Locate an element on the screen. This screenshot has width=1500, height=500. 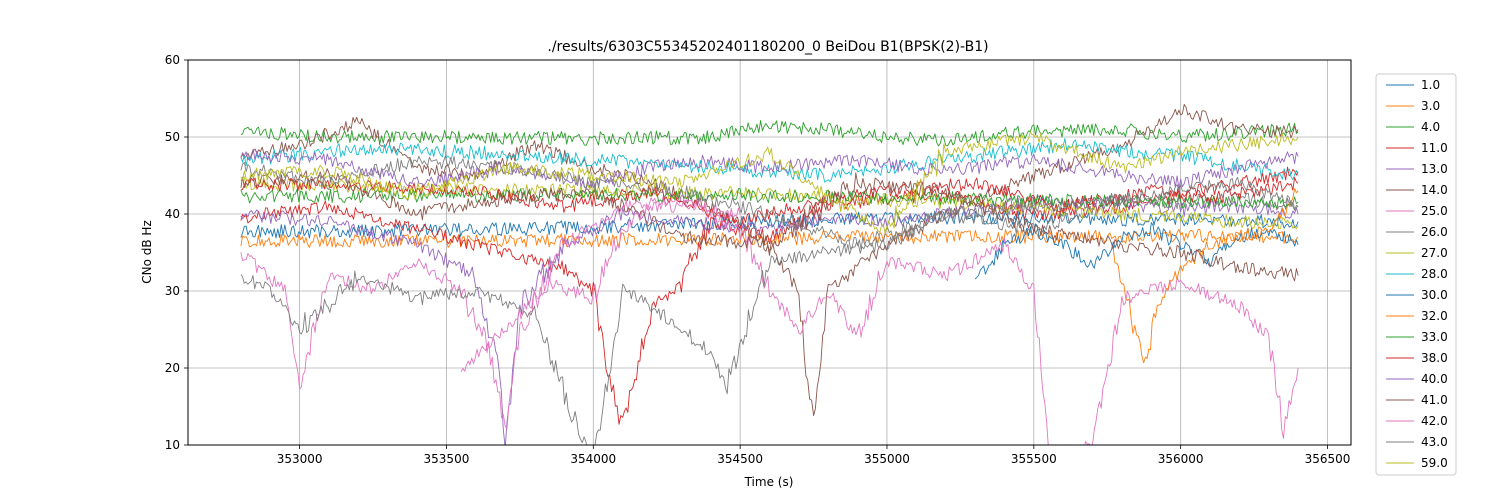
legend-label: 27.0 is located at coordinates (1434, 253).